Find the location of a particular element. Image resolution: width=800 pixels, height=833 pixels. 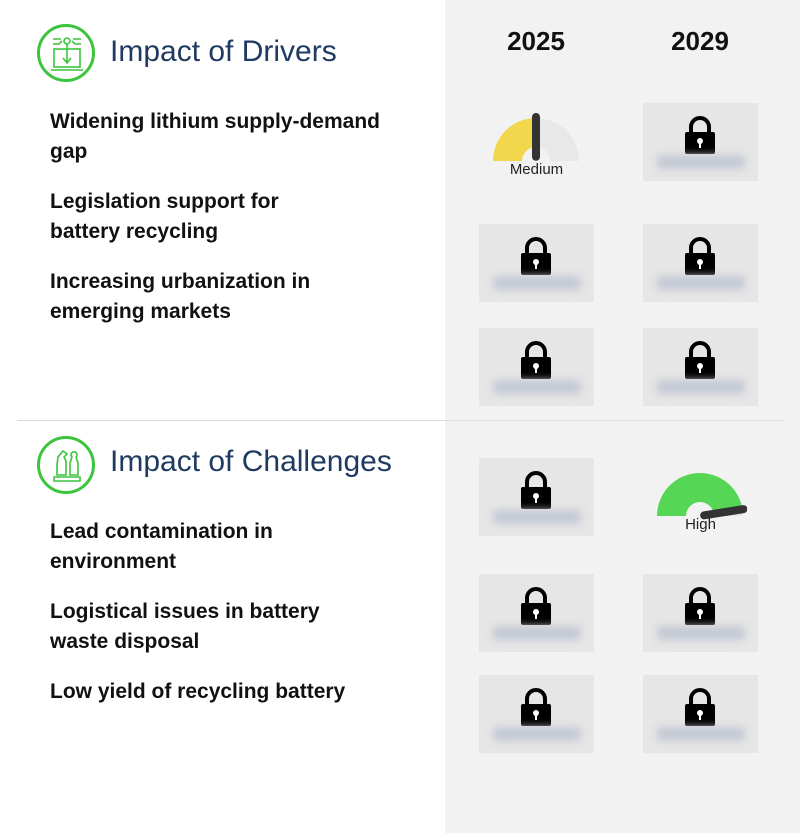

driver-item: Widening lithium supply-demand gap is located at coordinates (215, 136).